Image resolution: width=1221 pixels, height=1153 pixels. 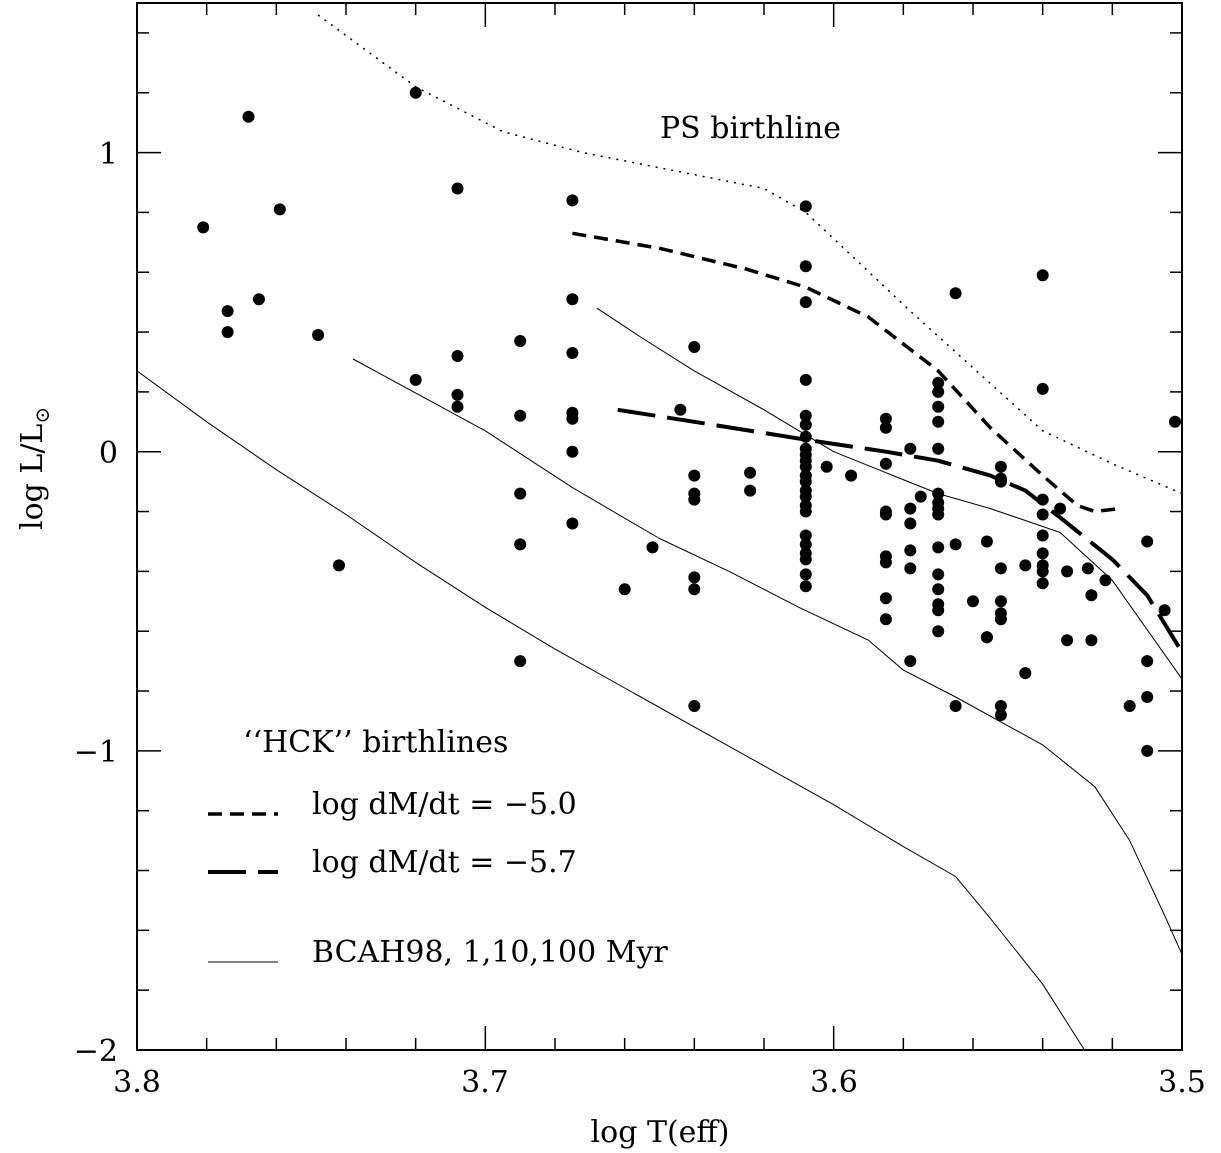 I want to click on ps-birthline-label: PS birthline, so click(x=750, y=128).